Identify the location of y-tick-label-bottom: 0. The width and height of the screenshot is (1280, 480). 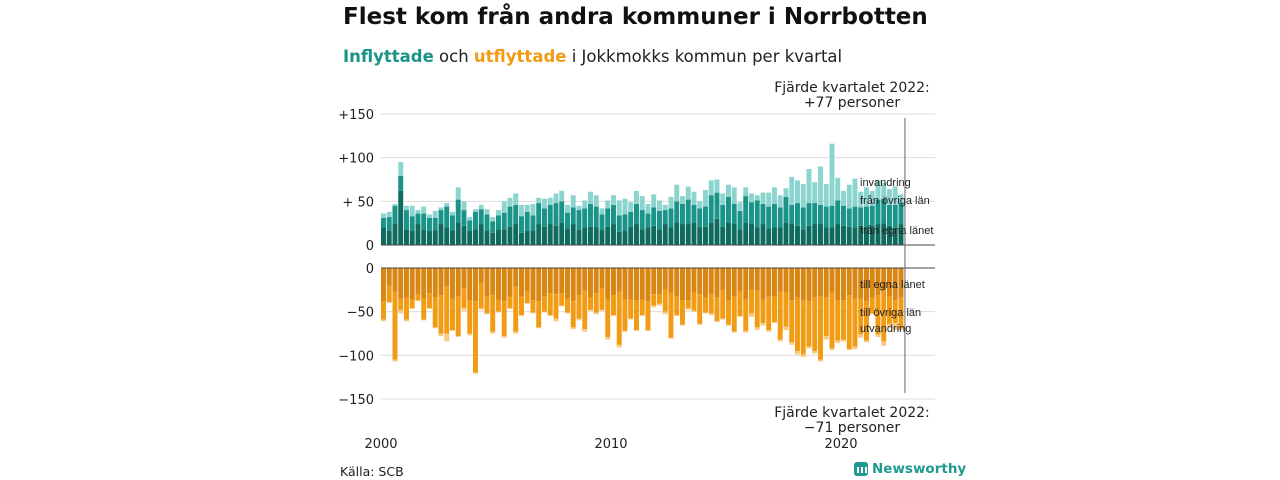
(370, 269).